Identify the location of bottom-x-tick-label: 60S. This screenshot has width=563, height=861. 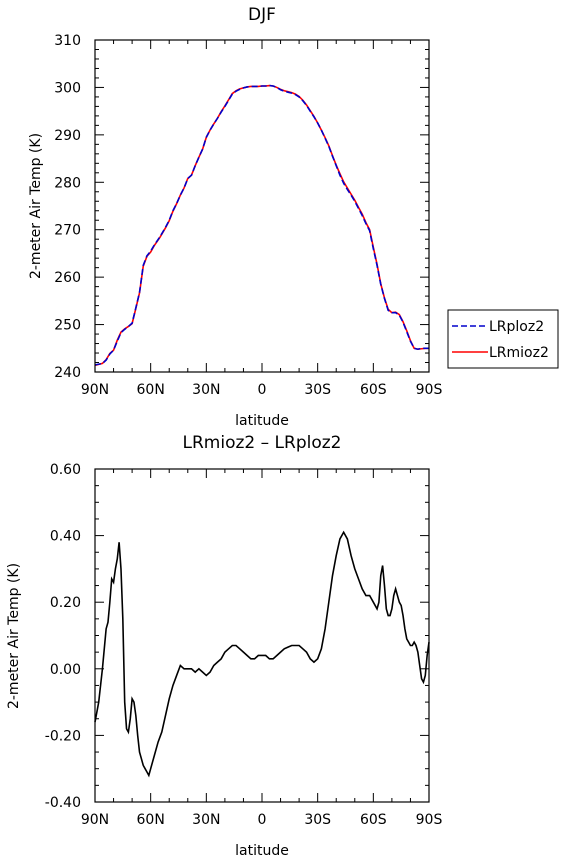
(373, 820).